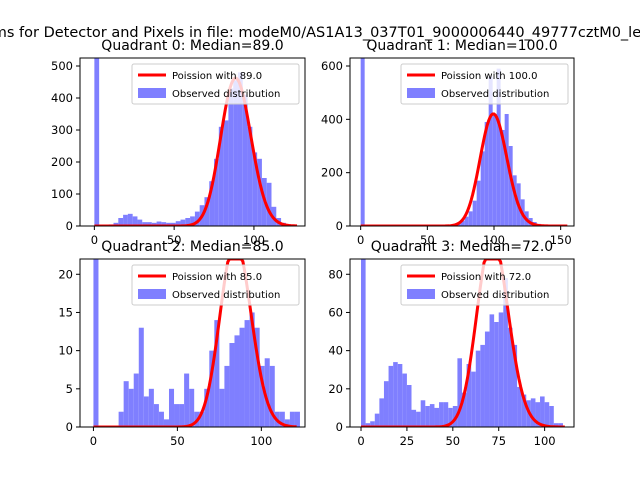 The image size is (640, 480). What do you see at coordinates (65, 351) in the screenshot?
I see `y-tick-label: 10` at bounding box center [65, 351].